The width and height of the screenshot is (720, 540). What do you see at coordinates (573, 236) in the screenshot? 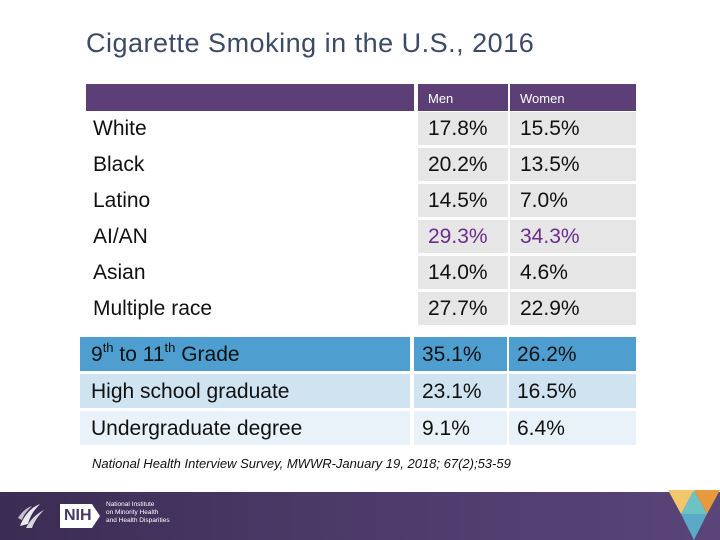
I see `value-women: 34.3%` at bounding box center [573, 236].